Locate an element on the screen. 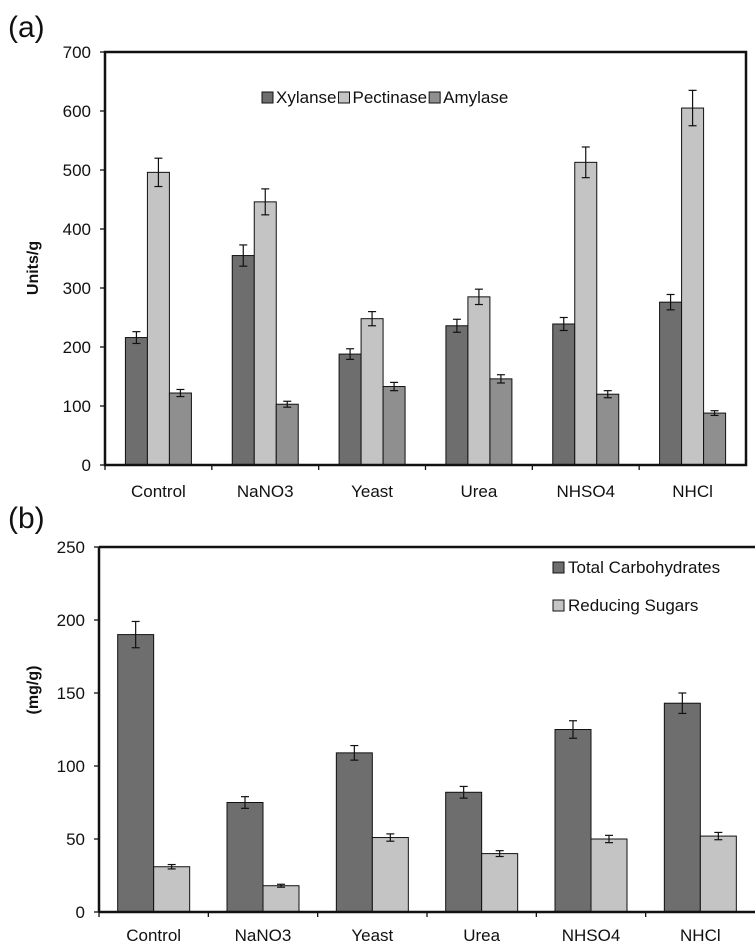 The width and height of the screenshot is (755, 948). legend-label: Xylanse is located at coordinates (306, 97).